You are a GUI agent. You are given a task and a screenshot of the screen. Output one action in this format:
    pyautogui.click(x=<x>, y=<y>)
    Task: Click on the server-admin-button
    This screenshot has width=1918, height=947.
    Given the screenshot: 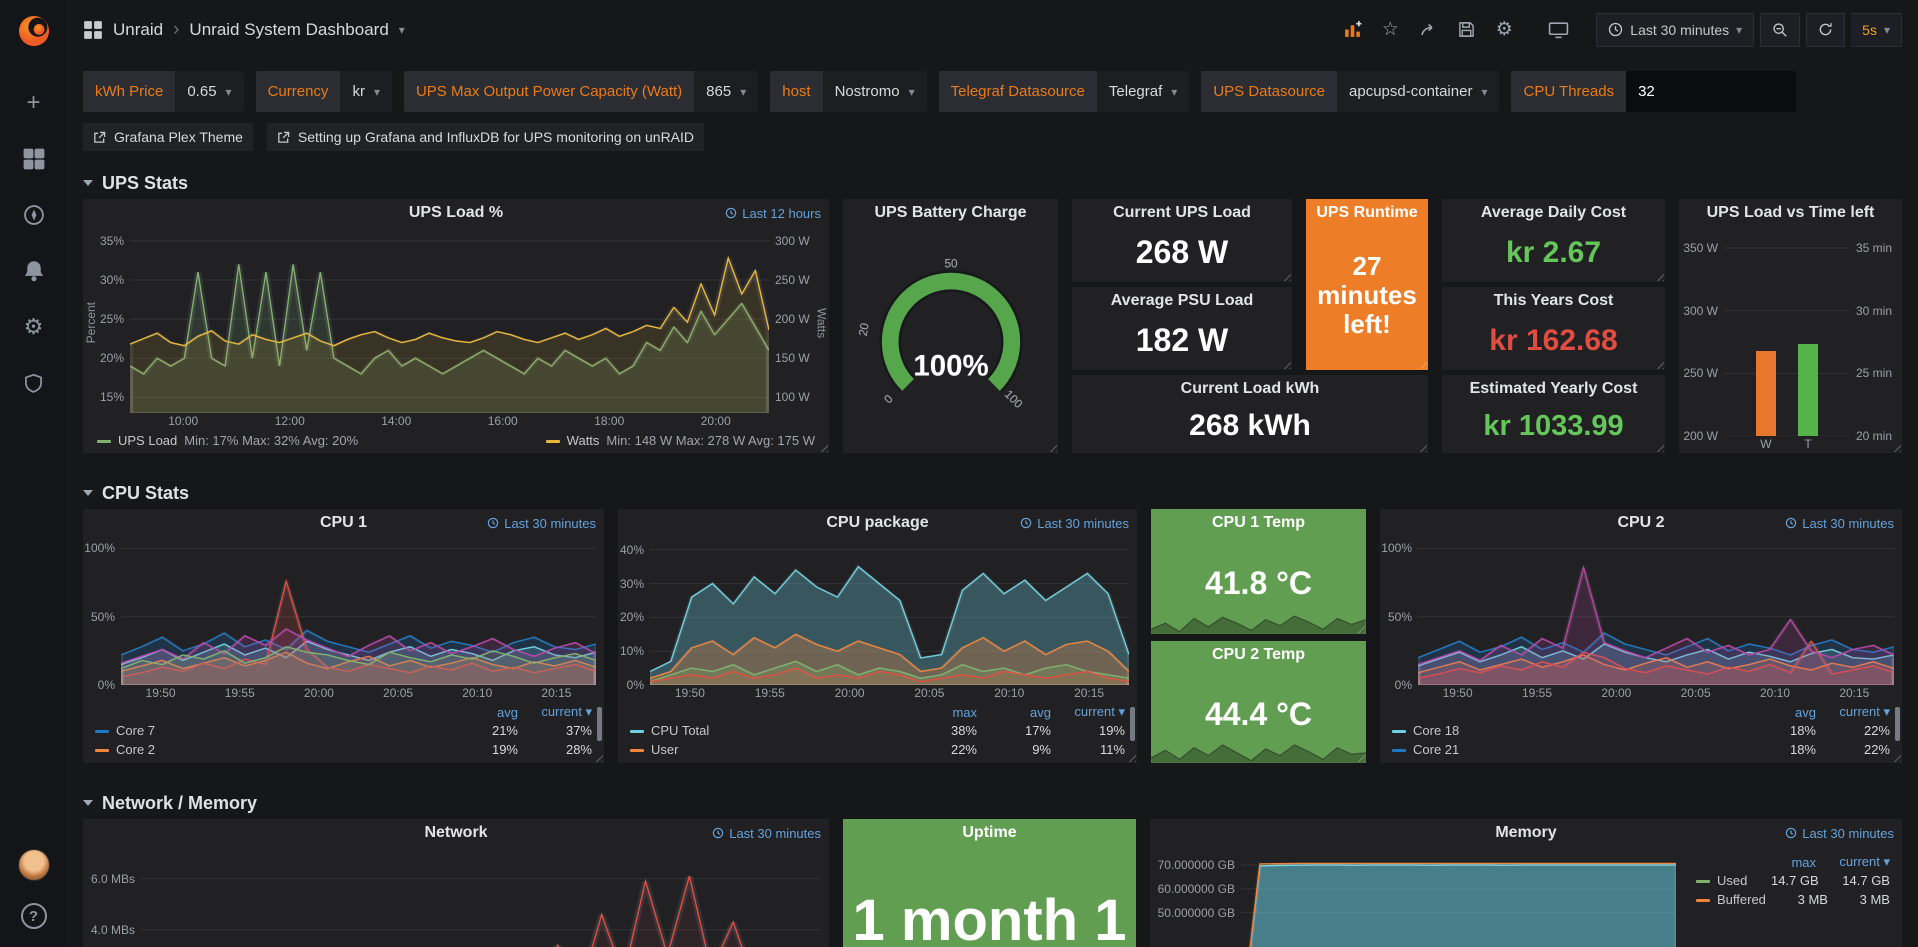 What is the action you would take?
    pyautogui.click(x=34, y=383)
    